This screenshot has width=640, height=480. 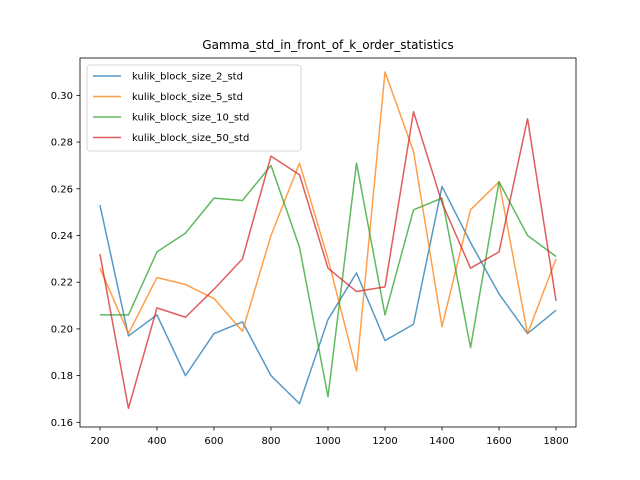 What do you see at coordinates (156, 441) in the screenshot?
I see `x-tick-label: 400` at bounding box center [156, 441].